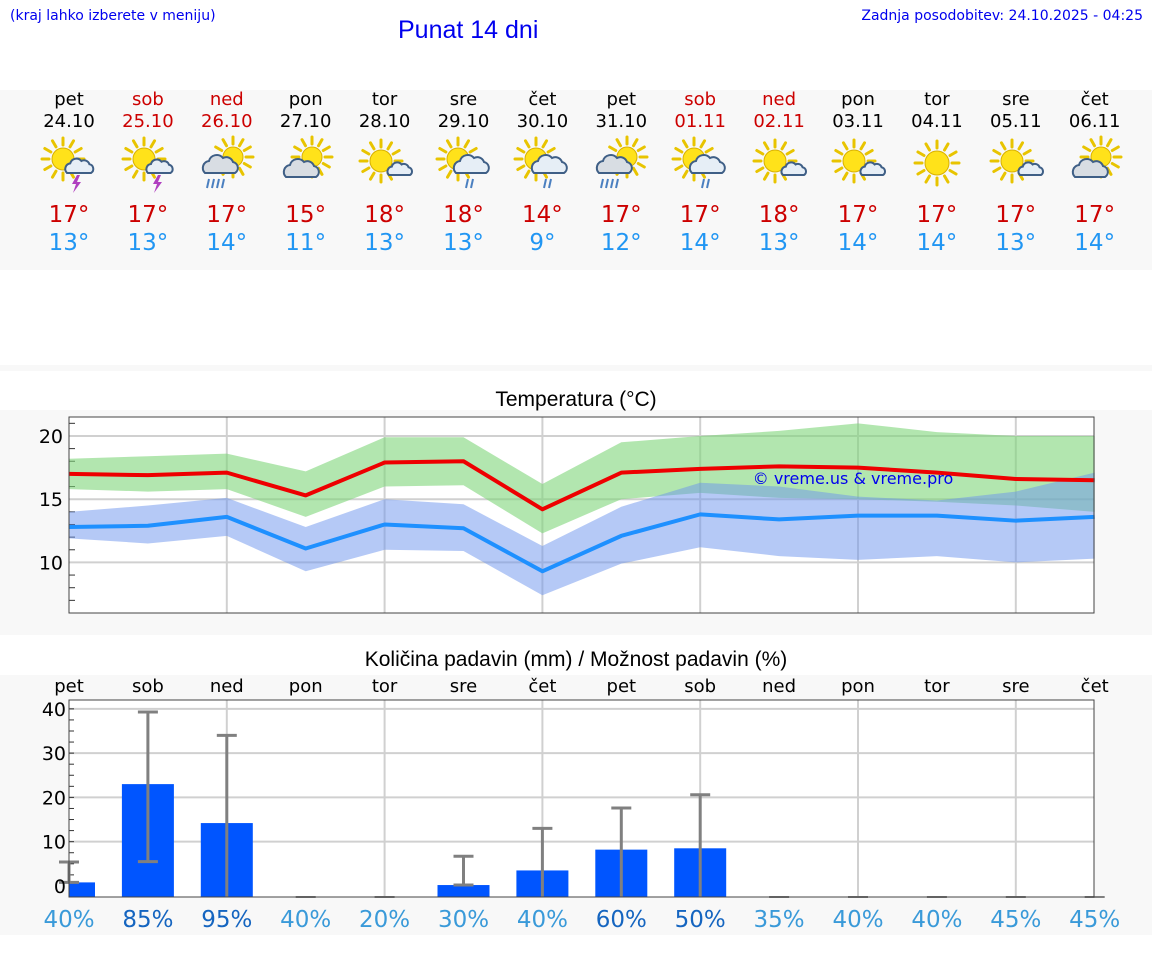  I want to click on watermark: © vreme.us & vreme.pro, so click(853, 478).